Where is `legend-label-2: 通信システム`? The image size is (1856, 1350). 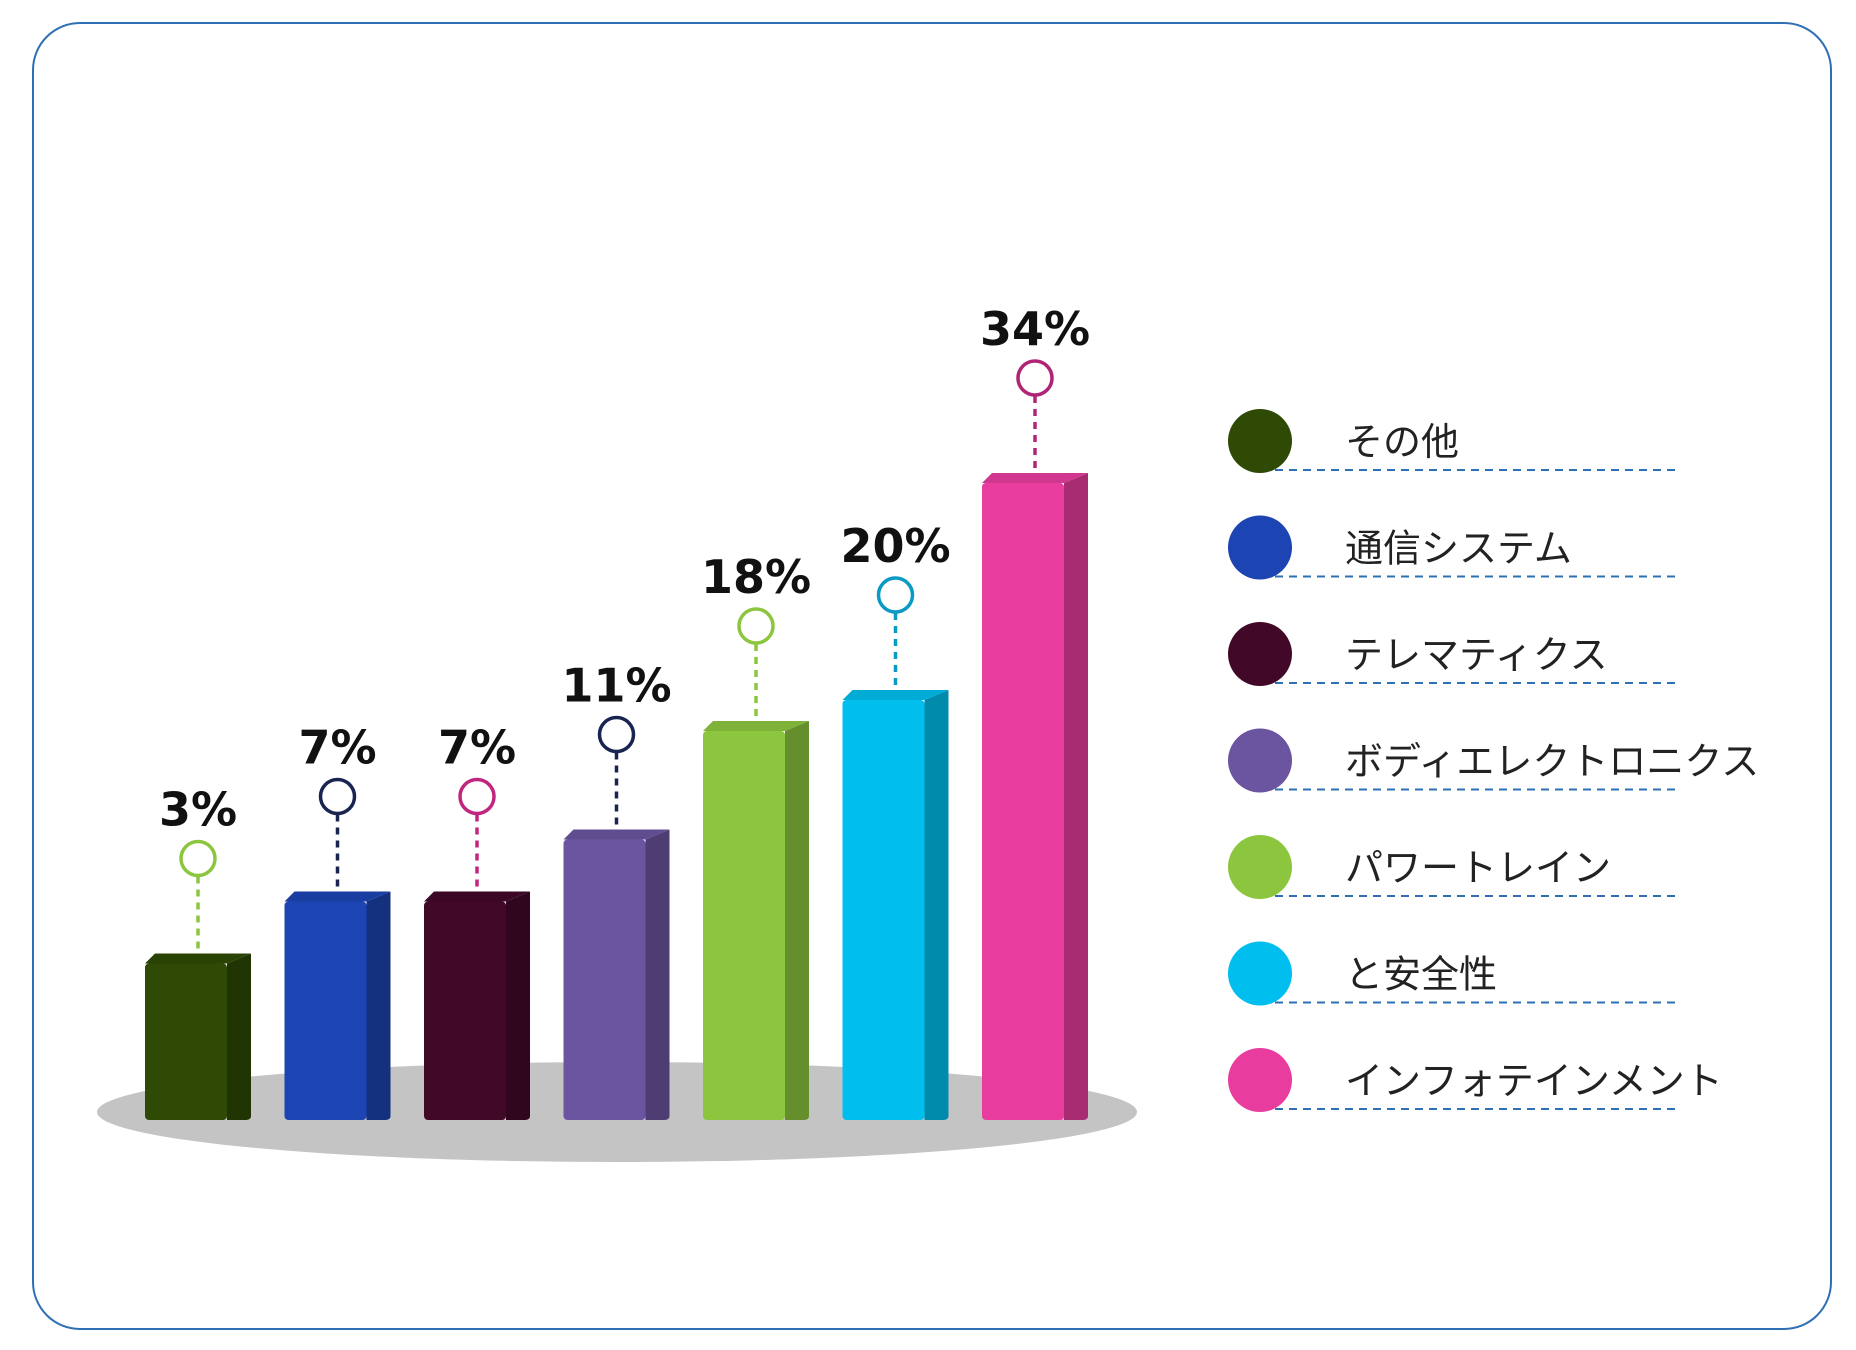
legend-label-2: 通信システム is located at coordinates (1458, 549).